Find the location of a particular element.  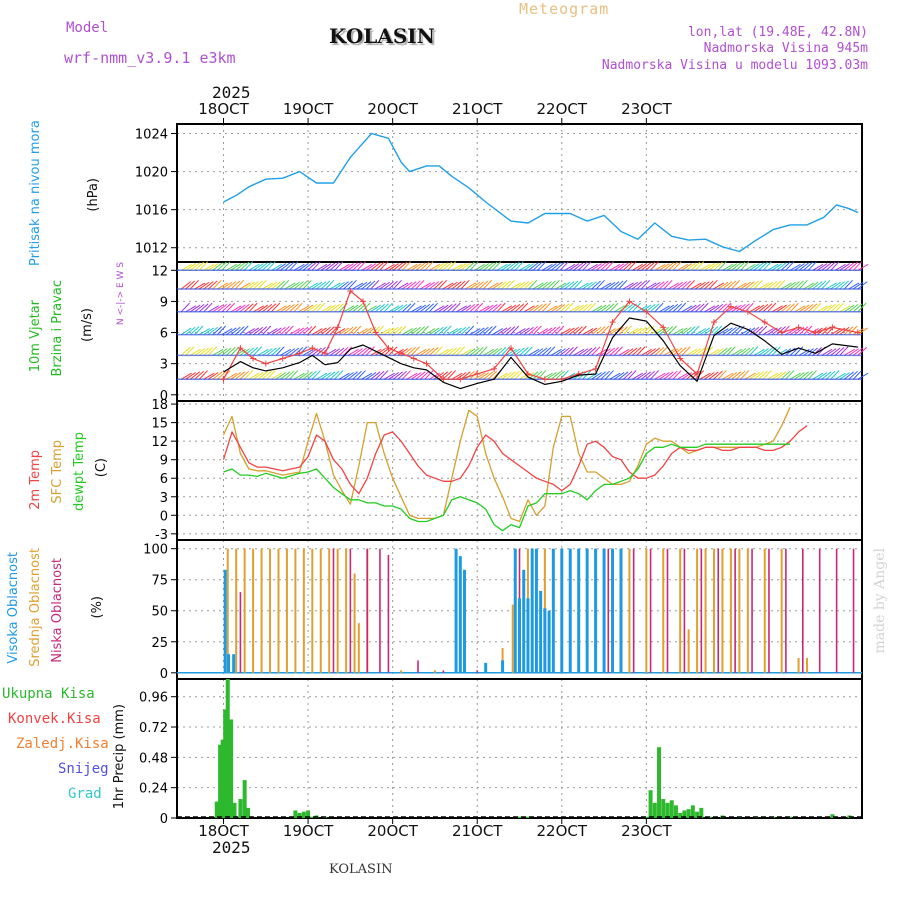

model-elevation-label: Nadmorska Visina u modelu 1093.03m is located at coordinates (734, 65).